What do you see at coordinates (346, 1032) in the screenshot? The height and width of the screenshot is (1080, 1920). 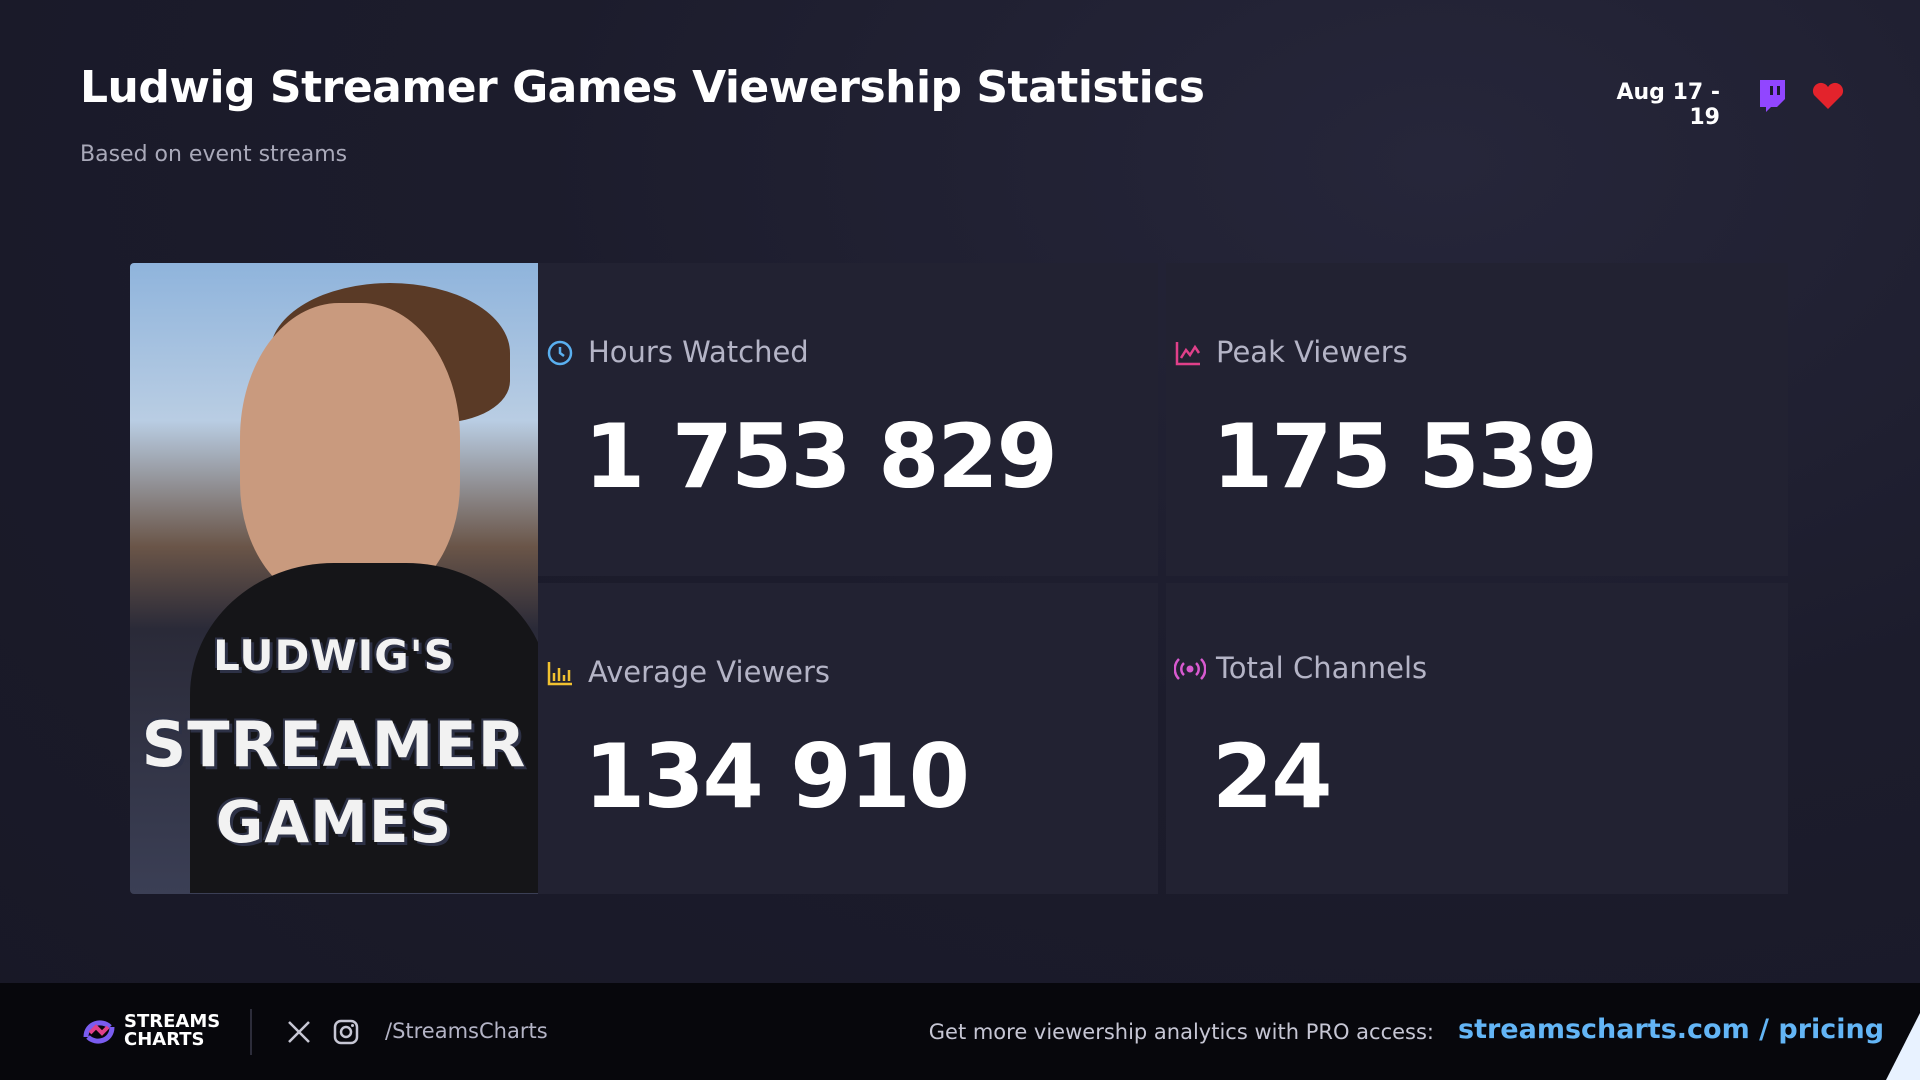 I see `instagram-icon` at bounding box center [346, 1032].